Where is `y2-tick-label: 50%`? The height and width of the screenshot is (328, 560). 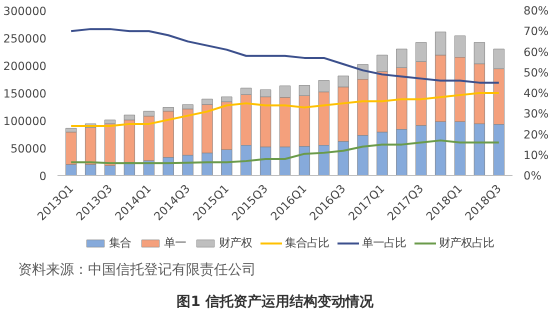
y2-tick-label: 50% is located at coordinates (536, 72).